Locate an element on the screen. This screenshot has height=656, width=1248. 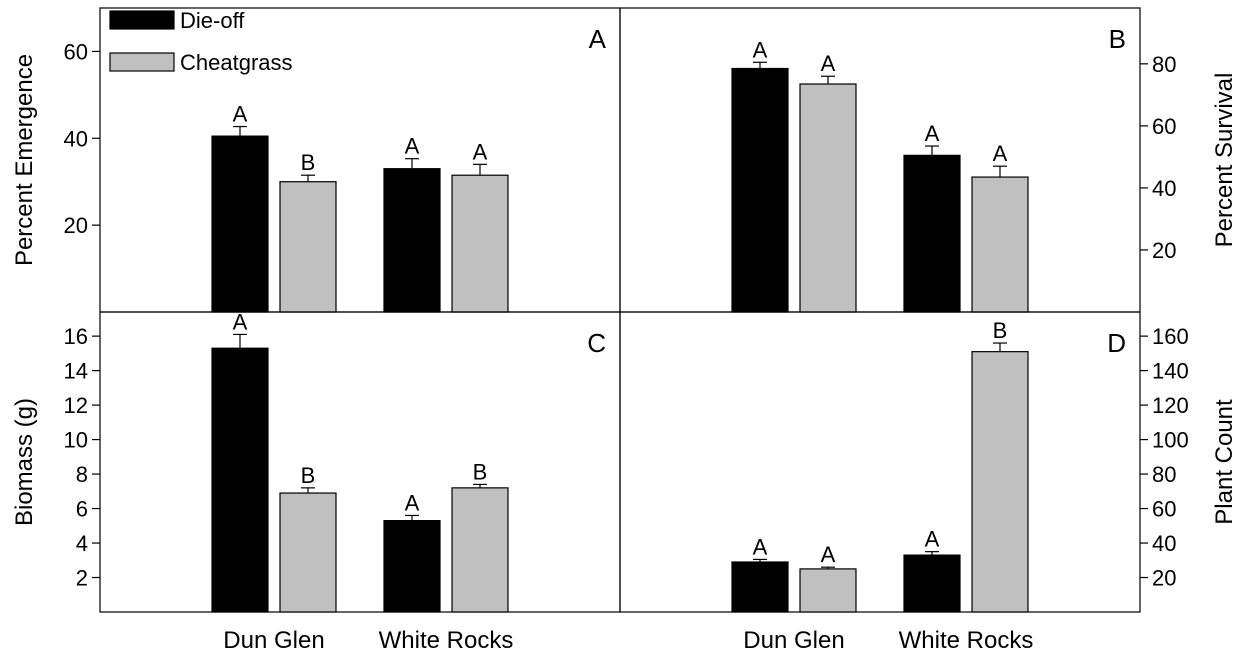
y-axis-title: Percent Survival is located at coordinates (1224, 160).